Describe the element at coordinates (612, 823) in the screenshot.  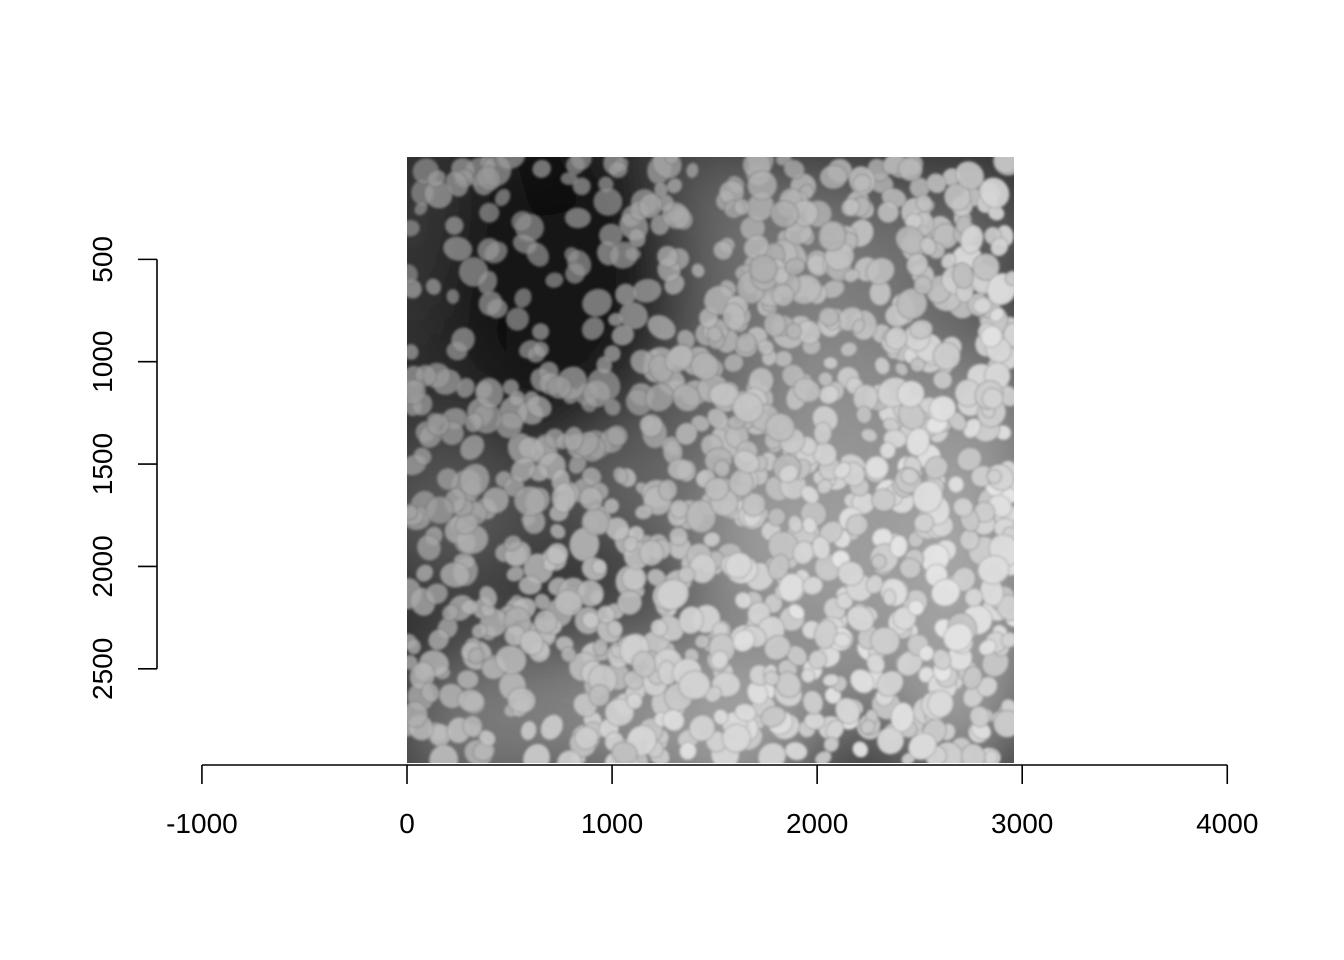
I see `x-tick-label: 1000` at that location.